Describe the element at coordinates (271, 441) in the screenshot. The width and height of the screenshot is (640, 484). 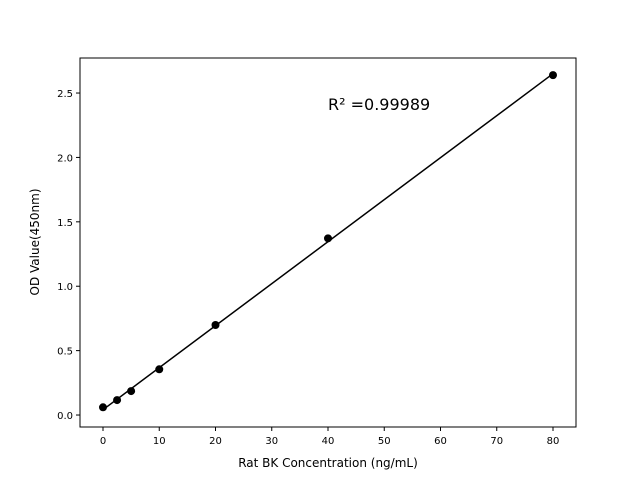
I see `x-tick-label: 30` at that location.